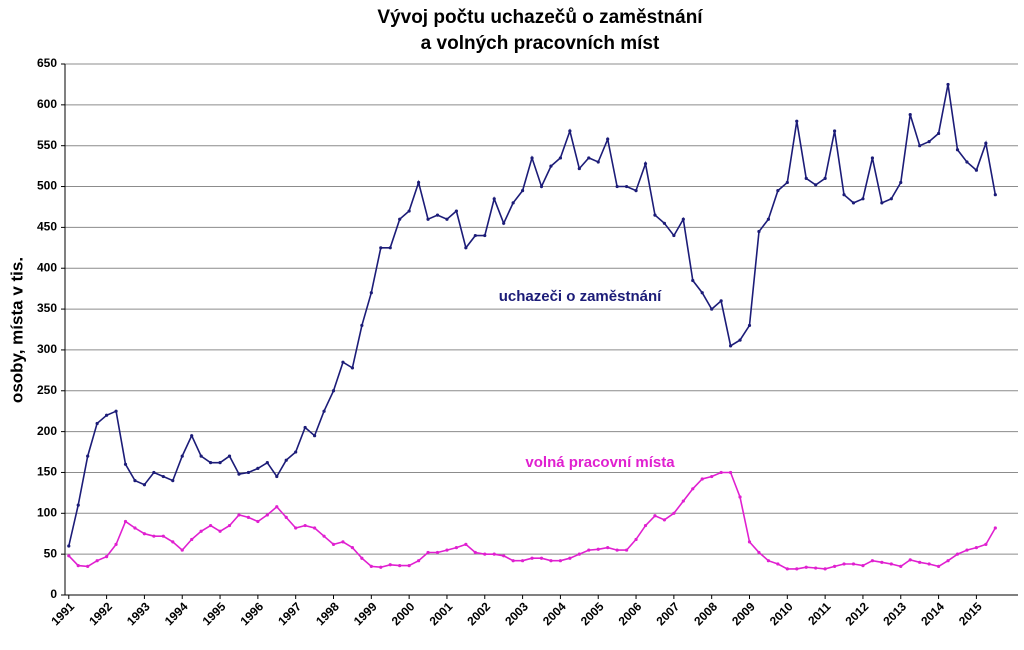 Image resolution: width=1024 pixels, height=650 pixels. I want to click on y-tick-label: 50, so click(51, 553).